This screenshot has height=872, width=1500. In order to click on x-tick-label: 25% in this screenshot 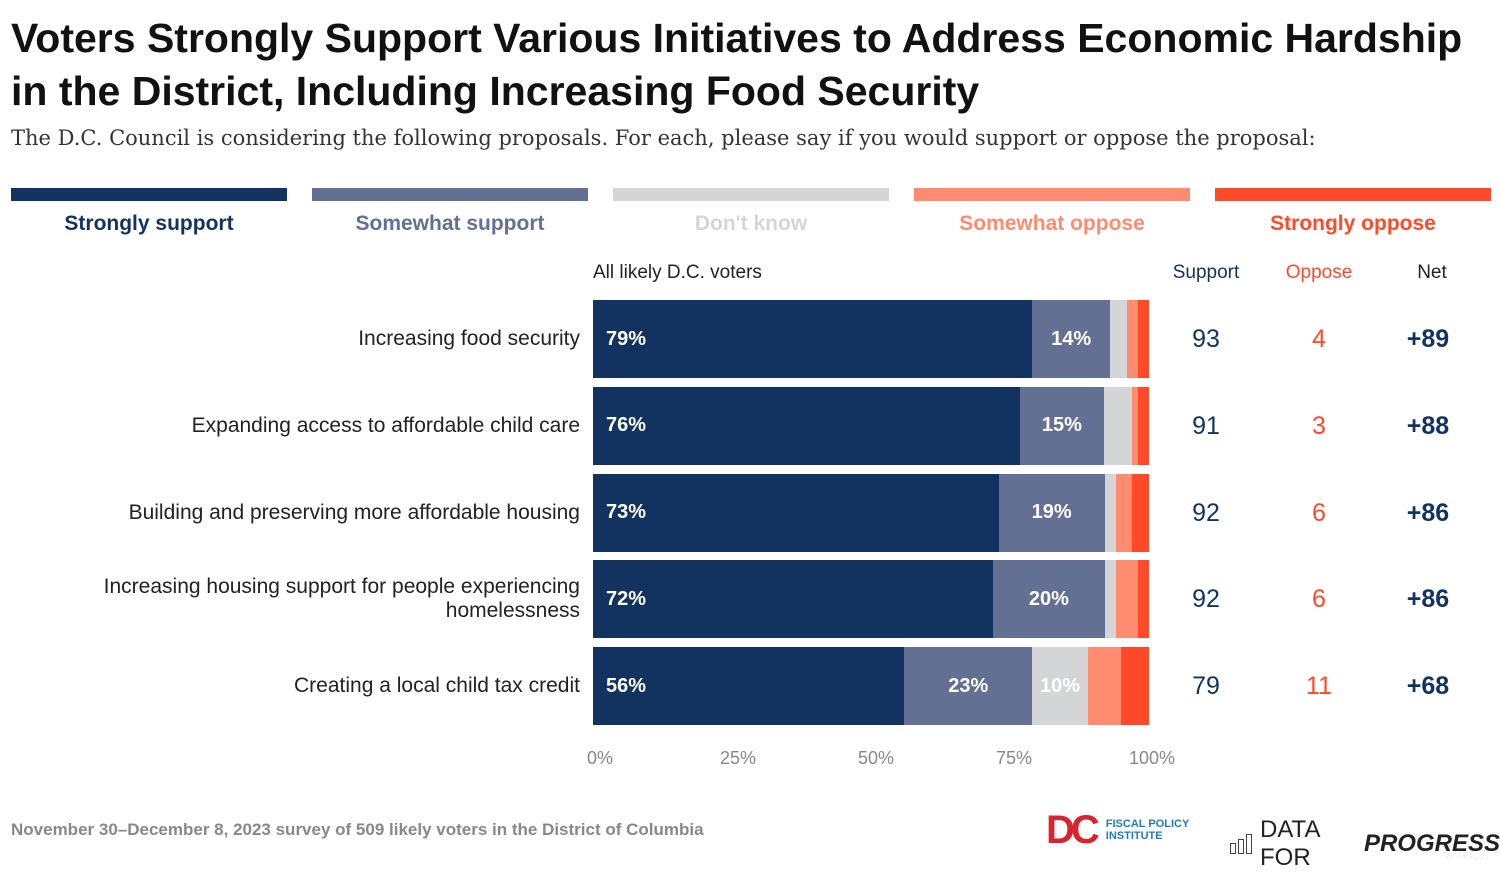, I will do `click(738, 758)`.